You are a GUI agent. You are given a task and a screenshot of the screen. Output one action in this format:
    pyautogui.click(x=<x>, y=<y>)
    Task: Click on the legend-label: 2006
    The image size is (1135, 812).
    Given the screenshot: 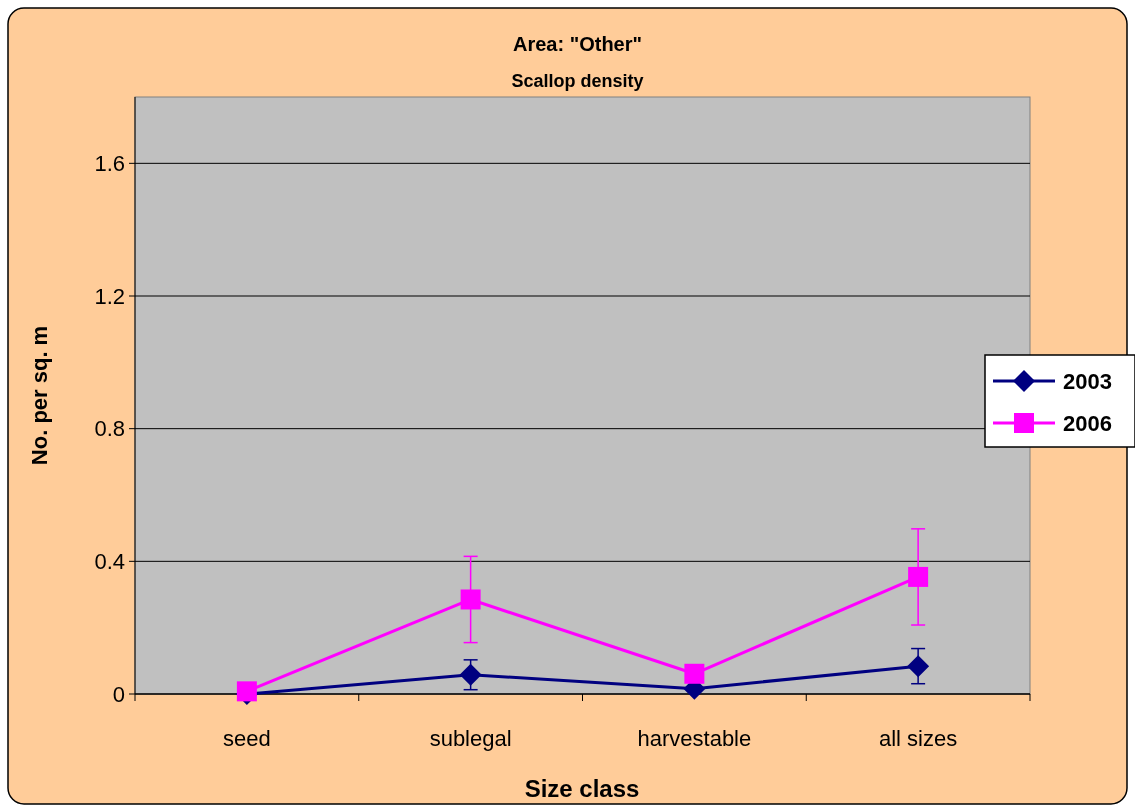 What is the action you would take?
    pyautogui.click(x=1087, y=423)
    